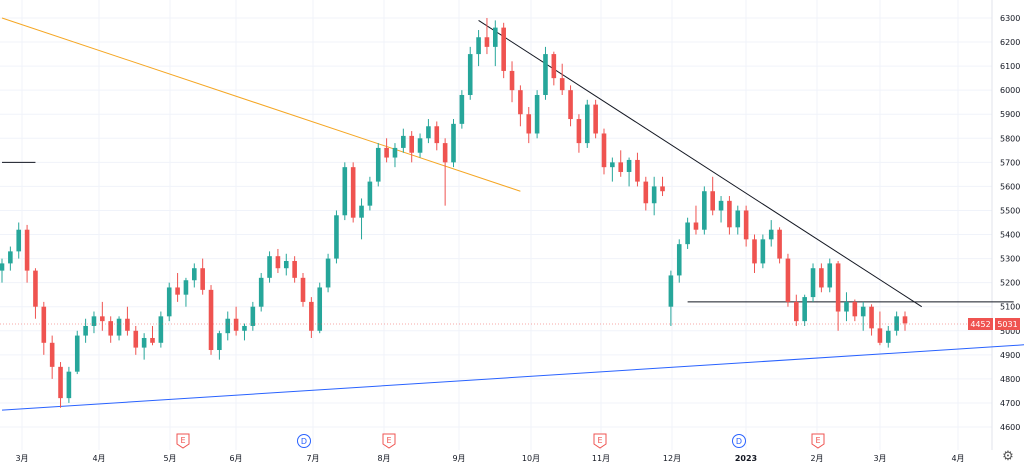  Describe the element at coordinates (1010, 18) in the screenshot. I see `price-tick: 6300` at that location.